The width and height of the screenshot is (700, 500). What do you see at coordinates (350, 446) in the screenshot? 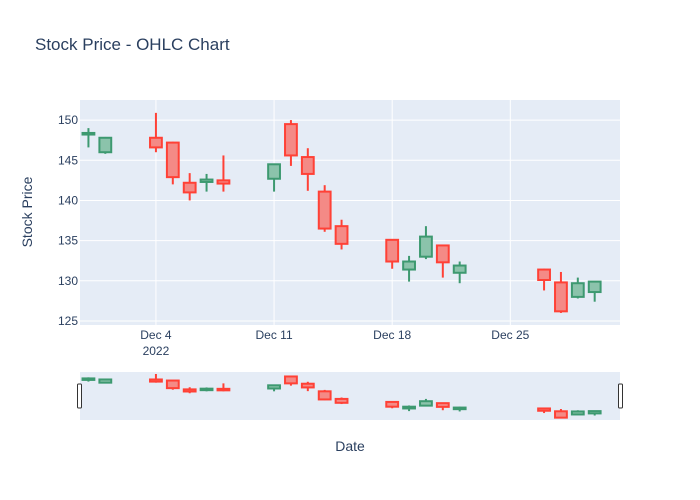
I see `x-axis-title: Date` at bounding box center [350, 446].